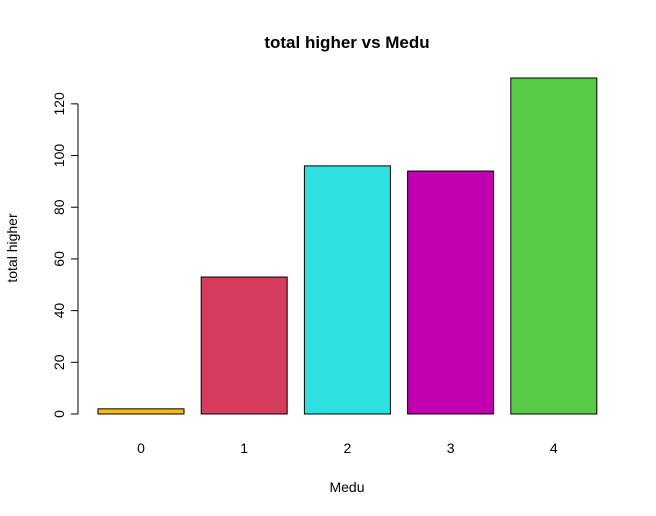 This screenshot has height=516, width=656. I want to click on y-tick-label: 100, so click(59, 156).